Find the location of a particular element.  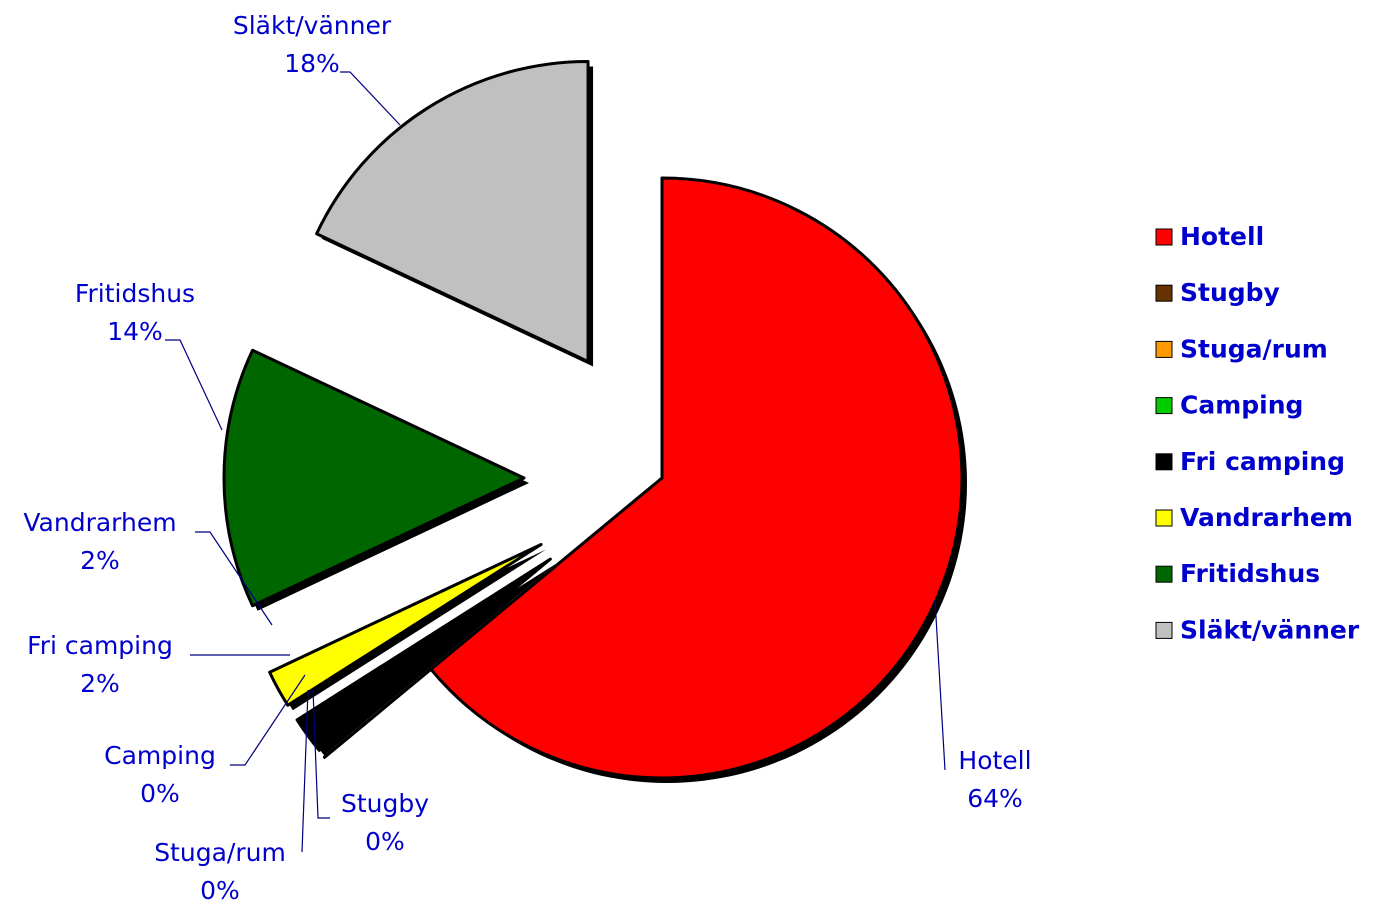

legend-label: Vandrarhem is located at coordinates (1266, 517).